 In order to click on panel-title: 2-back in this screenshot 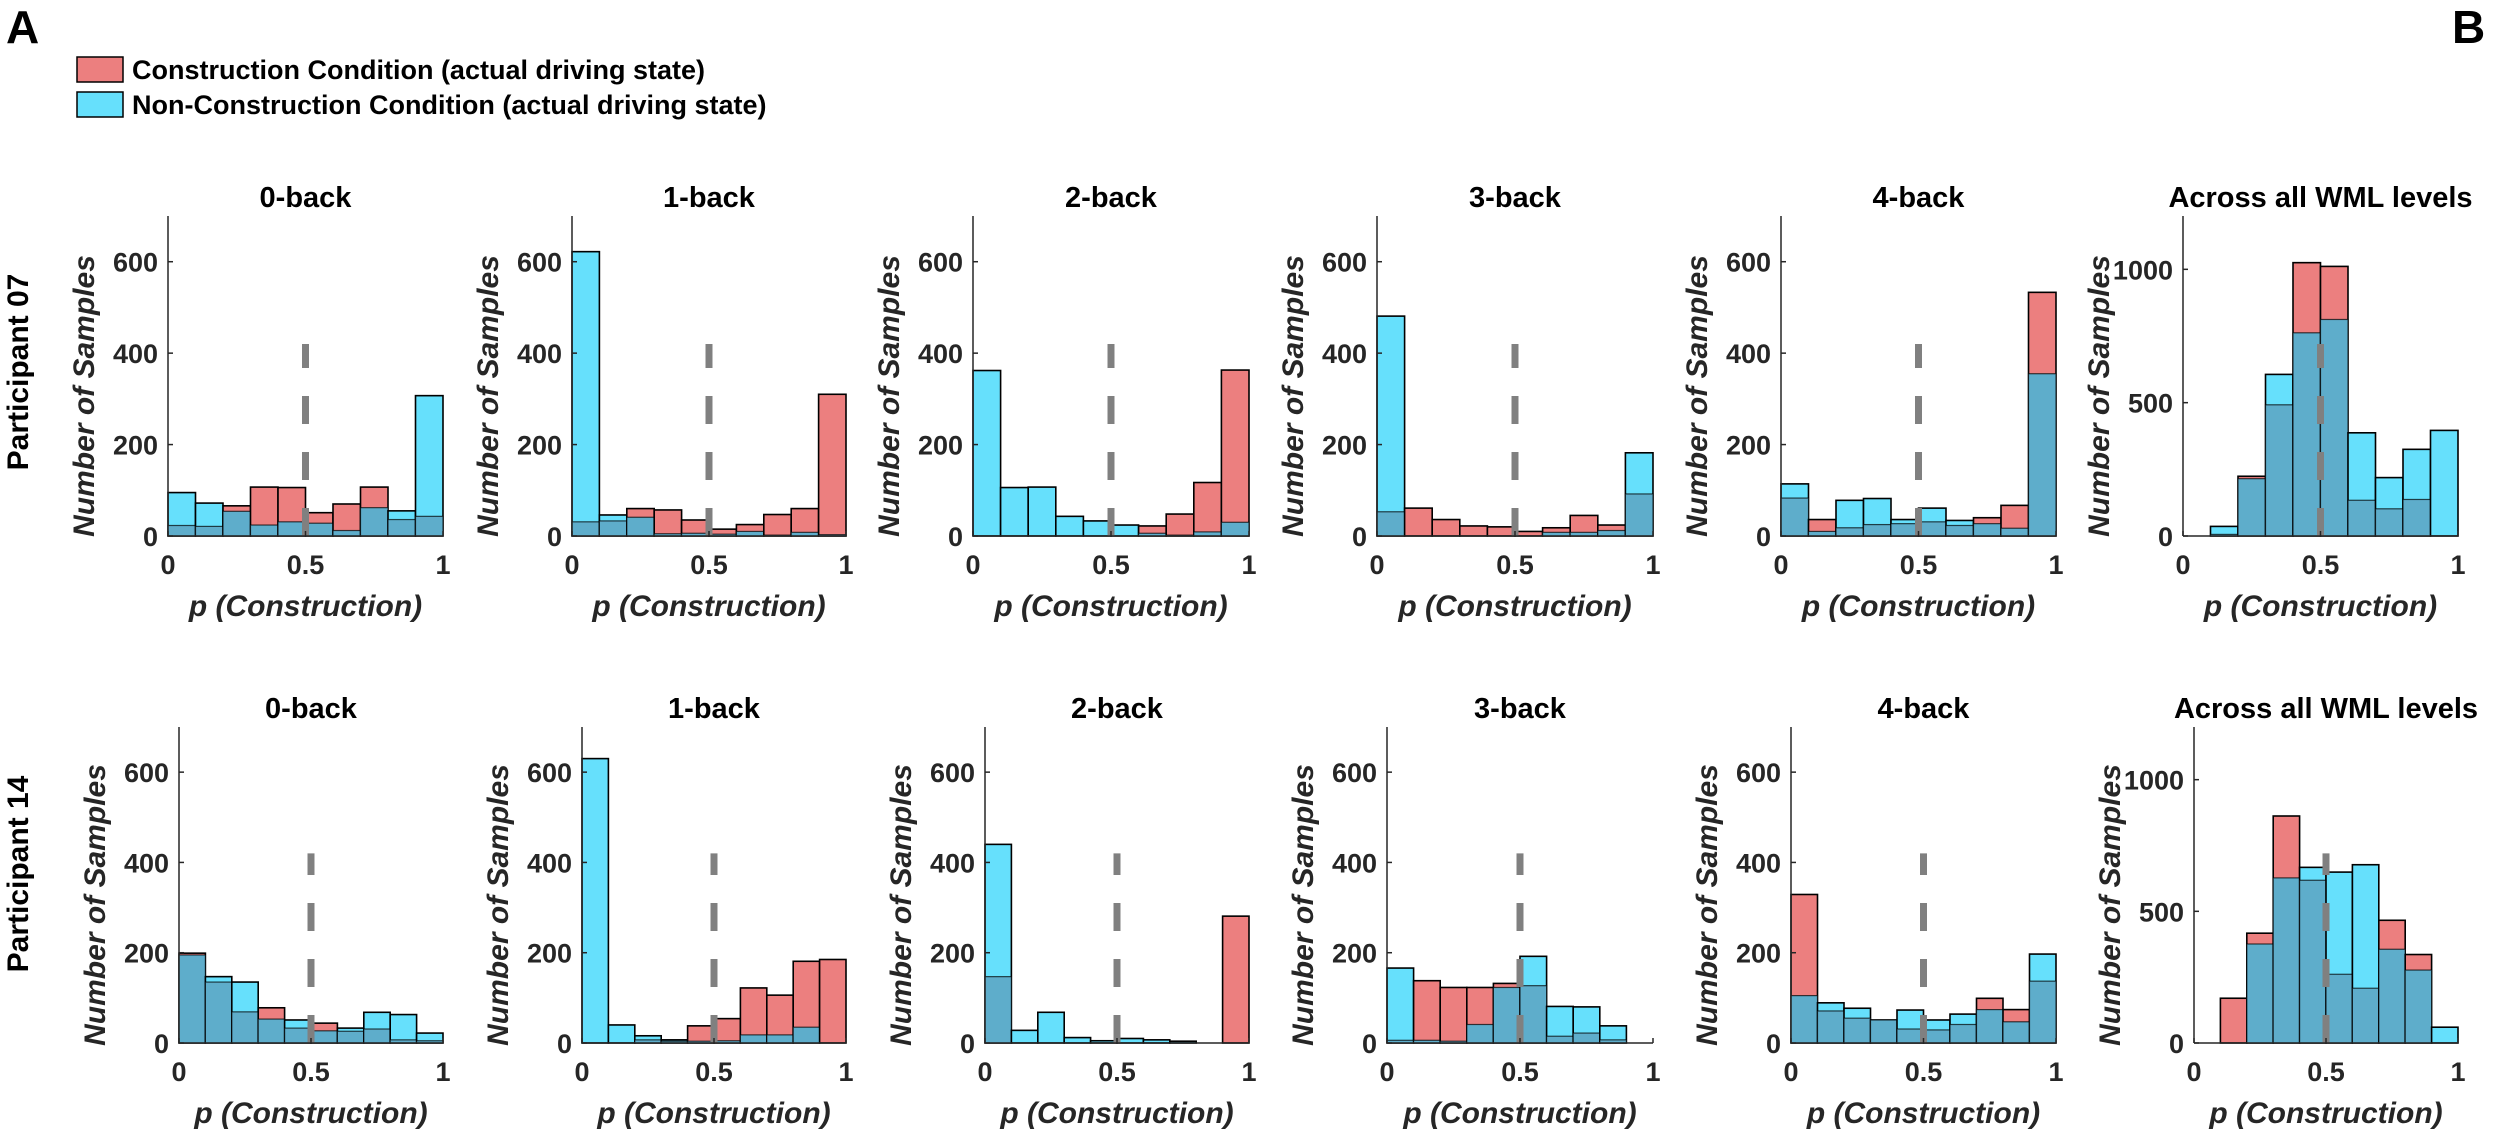, I will do `click(1117, 709)`.